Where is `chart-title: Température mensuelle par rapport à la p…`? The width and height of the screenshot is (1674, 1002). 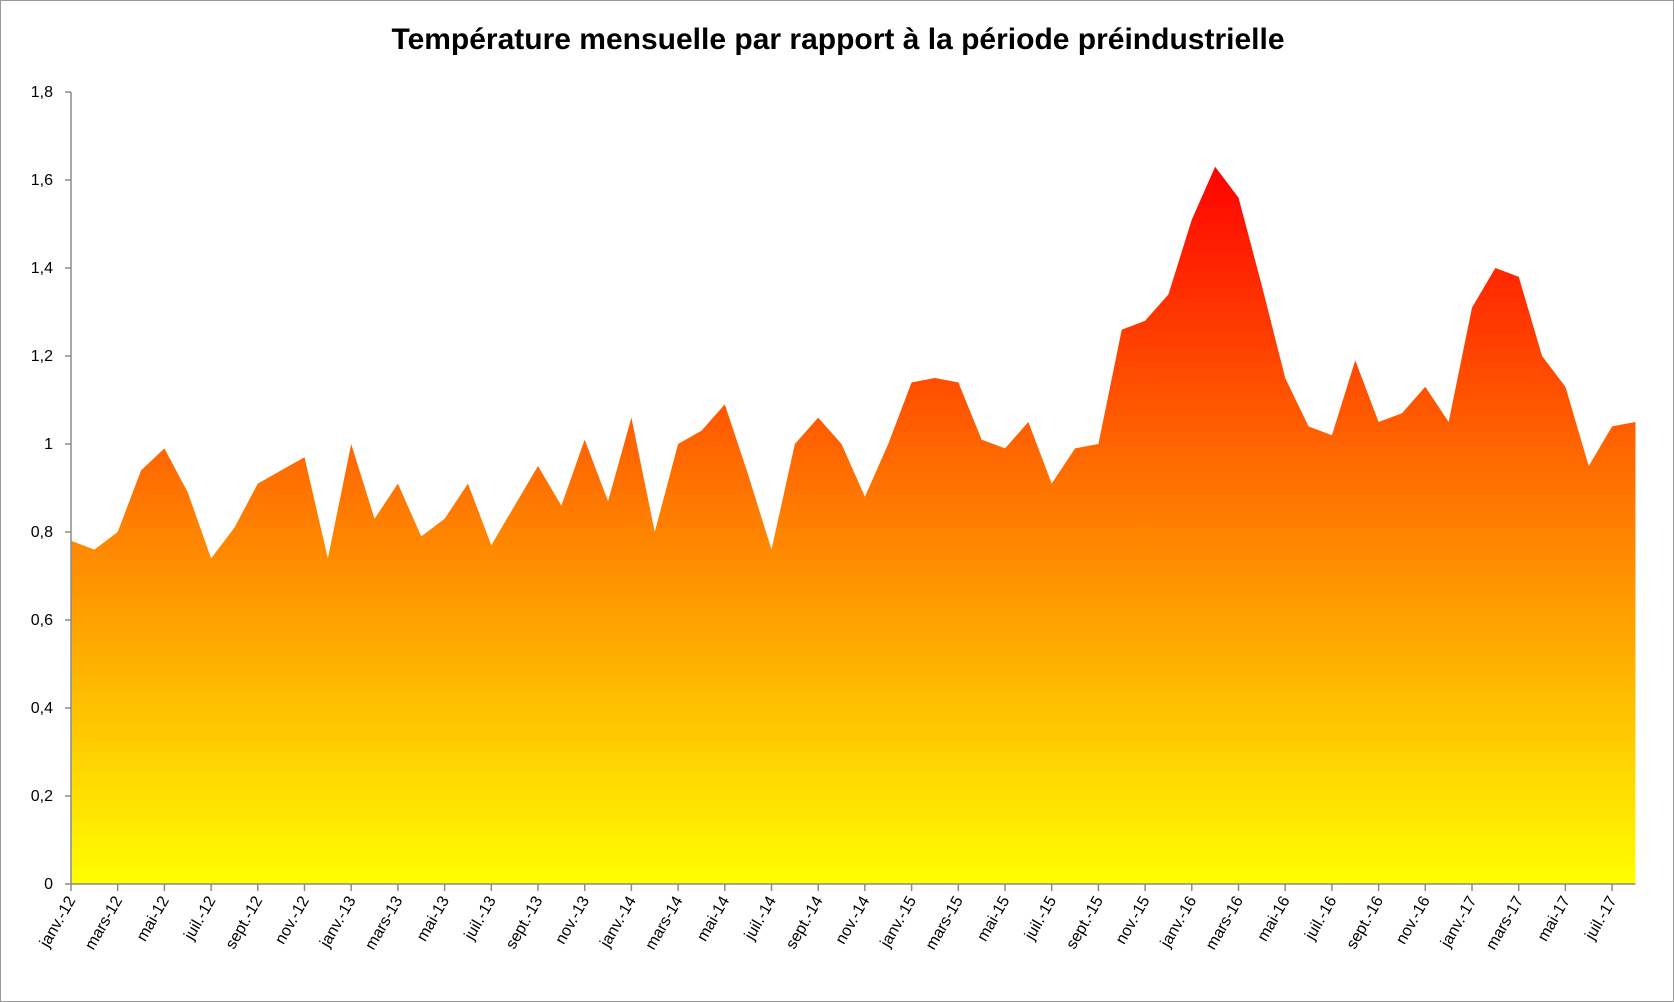 chart-title: Température mensuelle par rapport à la p… is located at coordinates (838, 39).